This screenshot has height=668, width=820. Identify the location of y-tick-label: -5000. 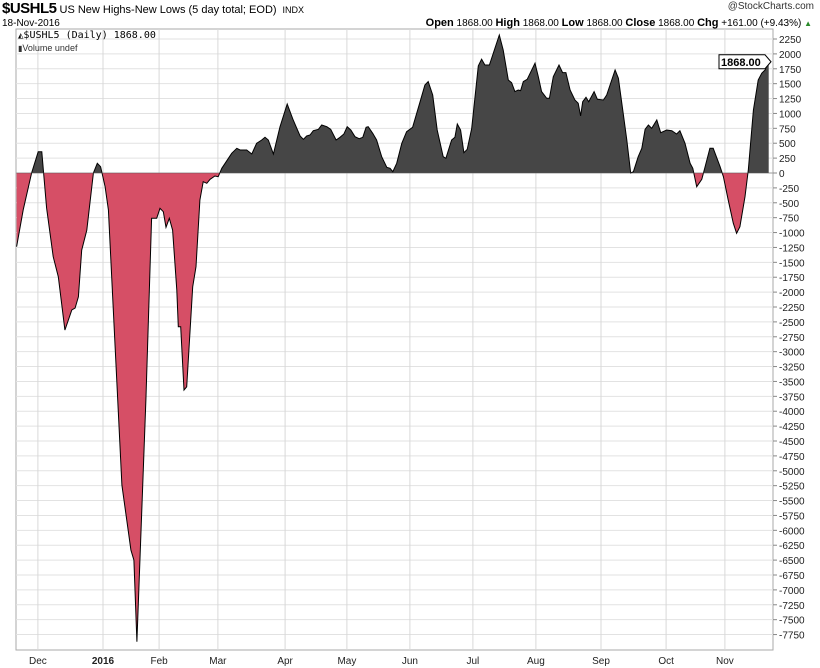
(792, 472).